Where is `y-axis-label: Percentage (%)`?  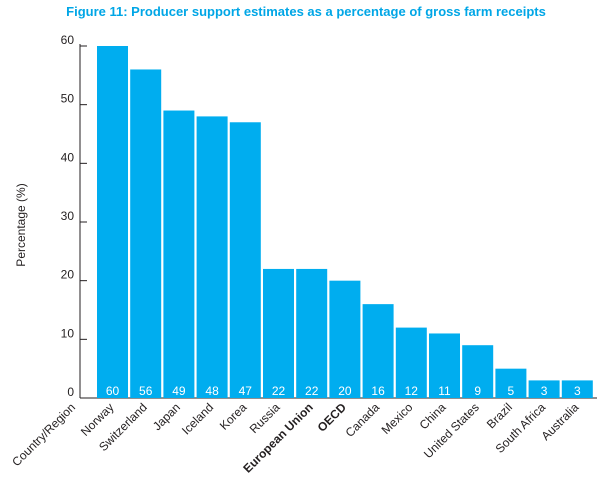 y-axis-label: Percentage (%) is located at coordinates (21, 224).